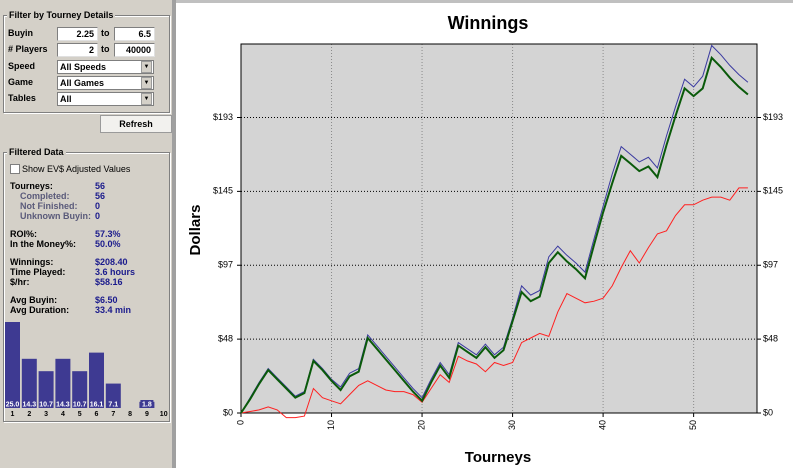 This screenshot has width=793, height=468. What do you see at coordinates (602, 425) in the screenshot?
I see `x-tick-label: 40` at bounding box center [602, 425].